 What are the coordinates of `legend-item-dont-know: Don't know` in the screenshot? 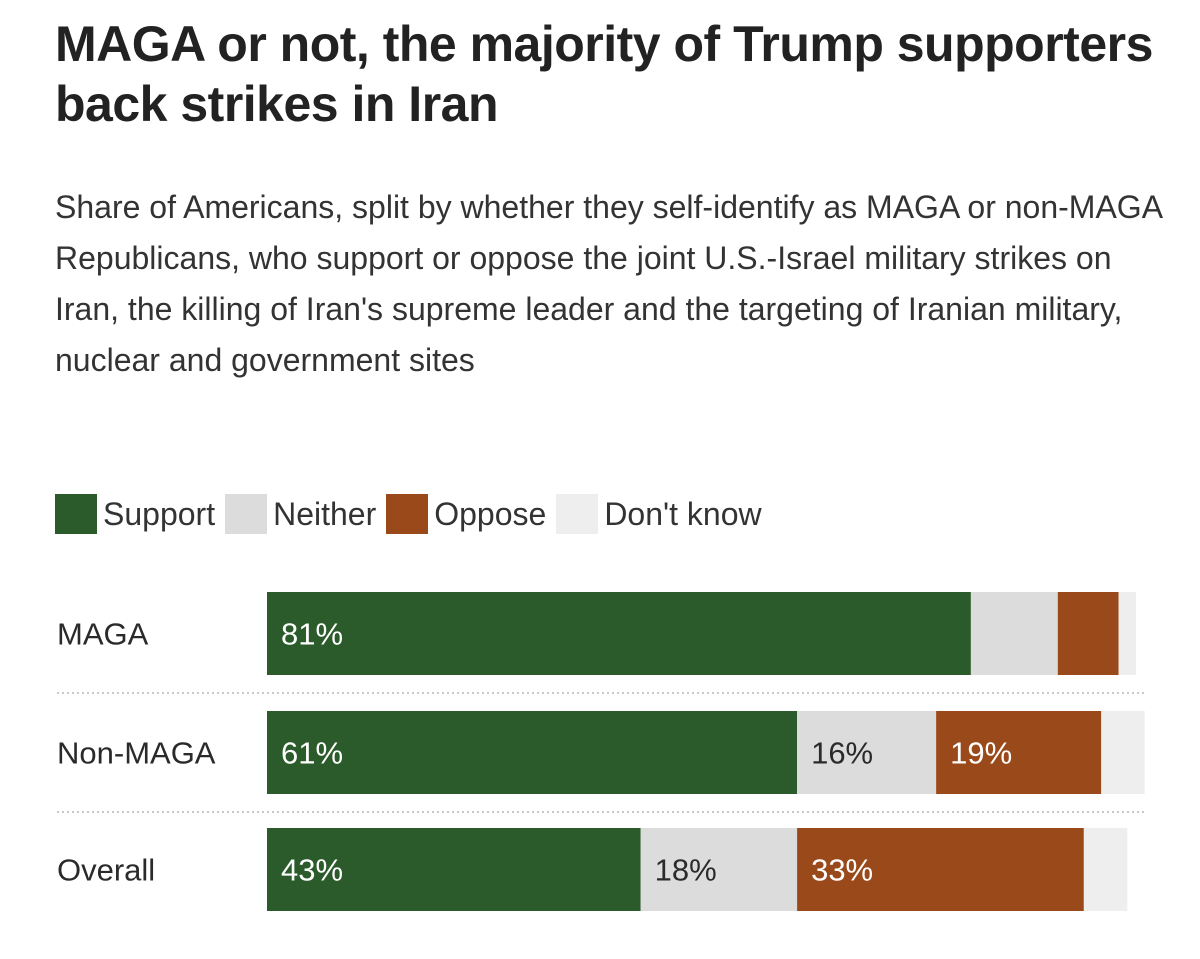 It's located at (659, 514).